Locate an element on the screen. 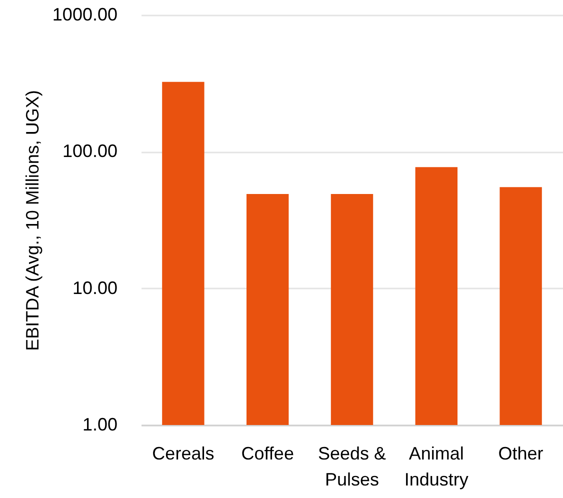  y-tick-label: 1000.00 is located at coordinates (85, 14).